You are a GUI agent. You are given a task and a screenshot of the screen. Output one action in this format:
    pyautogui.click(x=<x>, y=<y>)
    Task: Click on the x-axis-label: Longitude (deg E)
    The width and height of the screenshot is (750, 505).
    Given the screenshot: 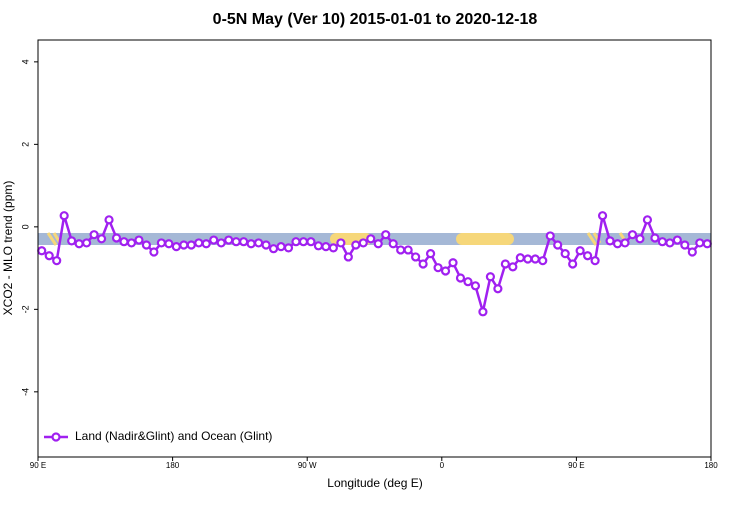 What is the action you would take?
    pyautogui.click(x=374, y=483)
    